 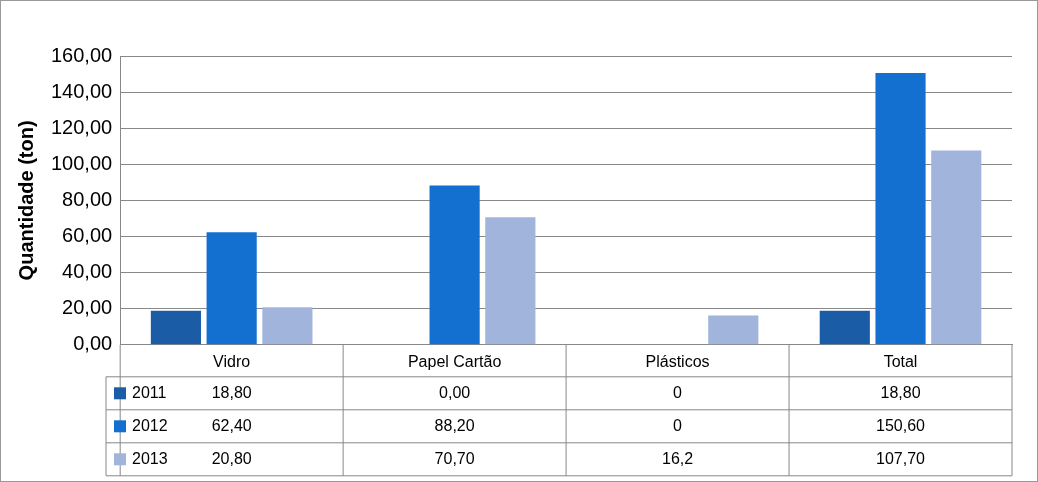 I want to click on y-tick-label: 120,00, so click(x=82, y=126).